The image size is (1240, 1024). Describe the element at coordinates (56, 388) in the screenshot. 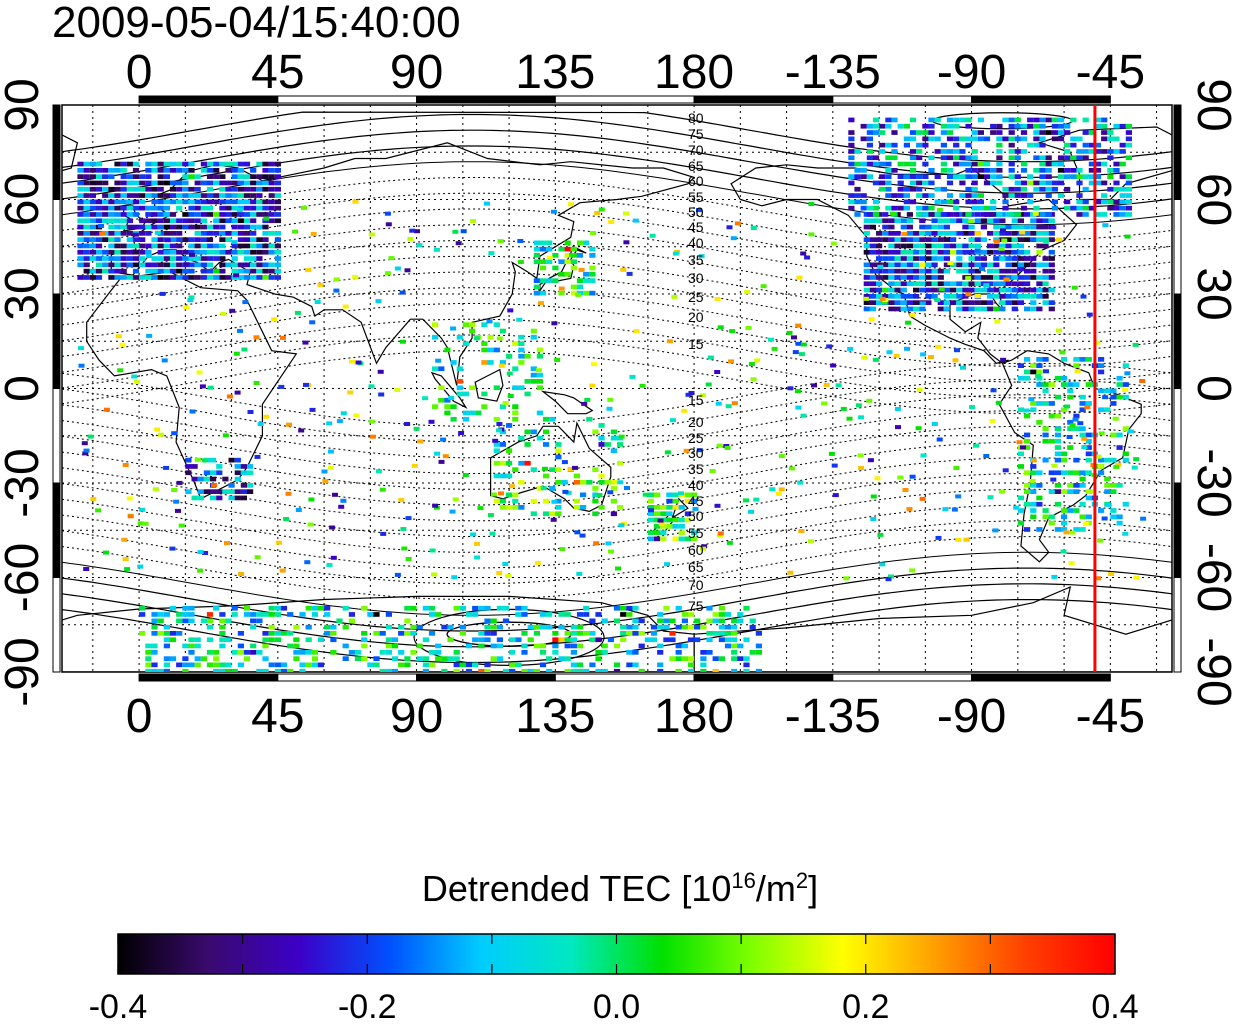

I see `left-axis-bars` at that location.